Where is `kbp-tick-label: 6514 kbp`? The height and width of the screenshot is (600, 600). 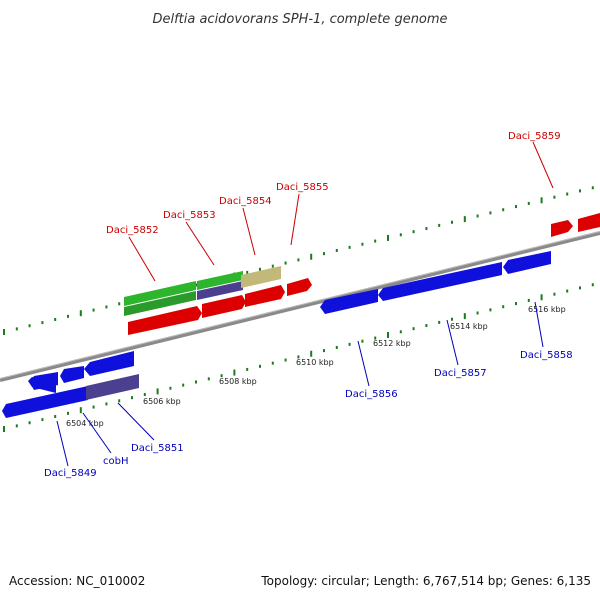
kbp-tick-label: 6514 kbp is located at coordinates (469, 326).